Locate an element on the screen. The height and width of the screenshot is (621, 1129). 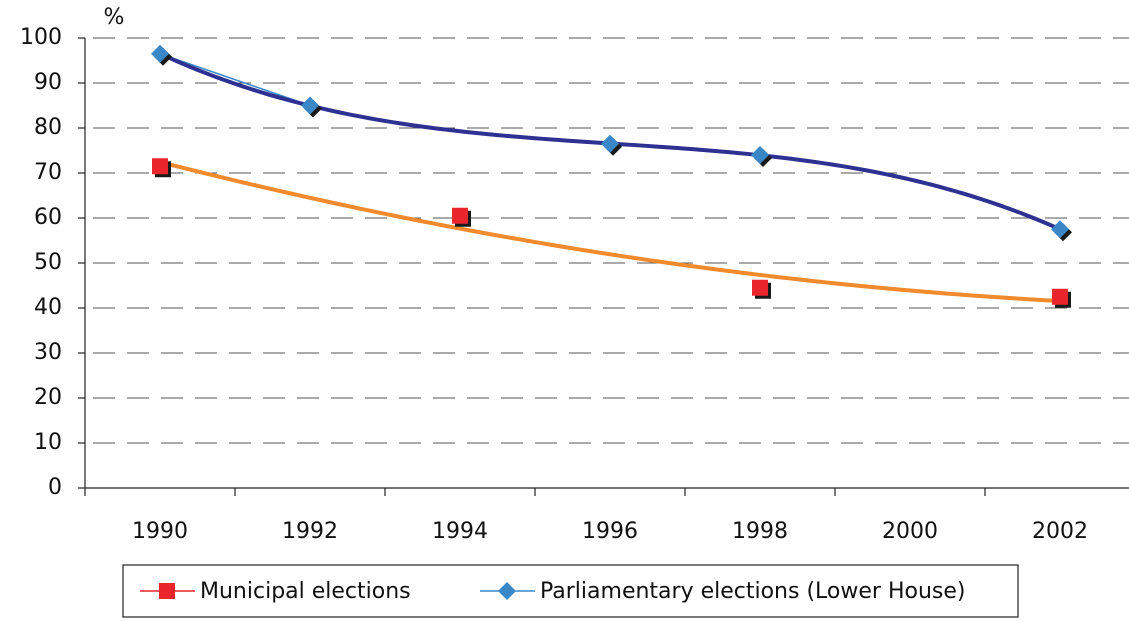
y-tick-label: 10 is located at coordinates (48, 442).